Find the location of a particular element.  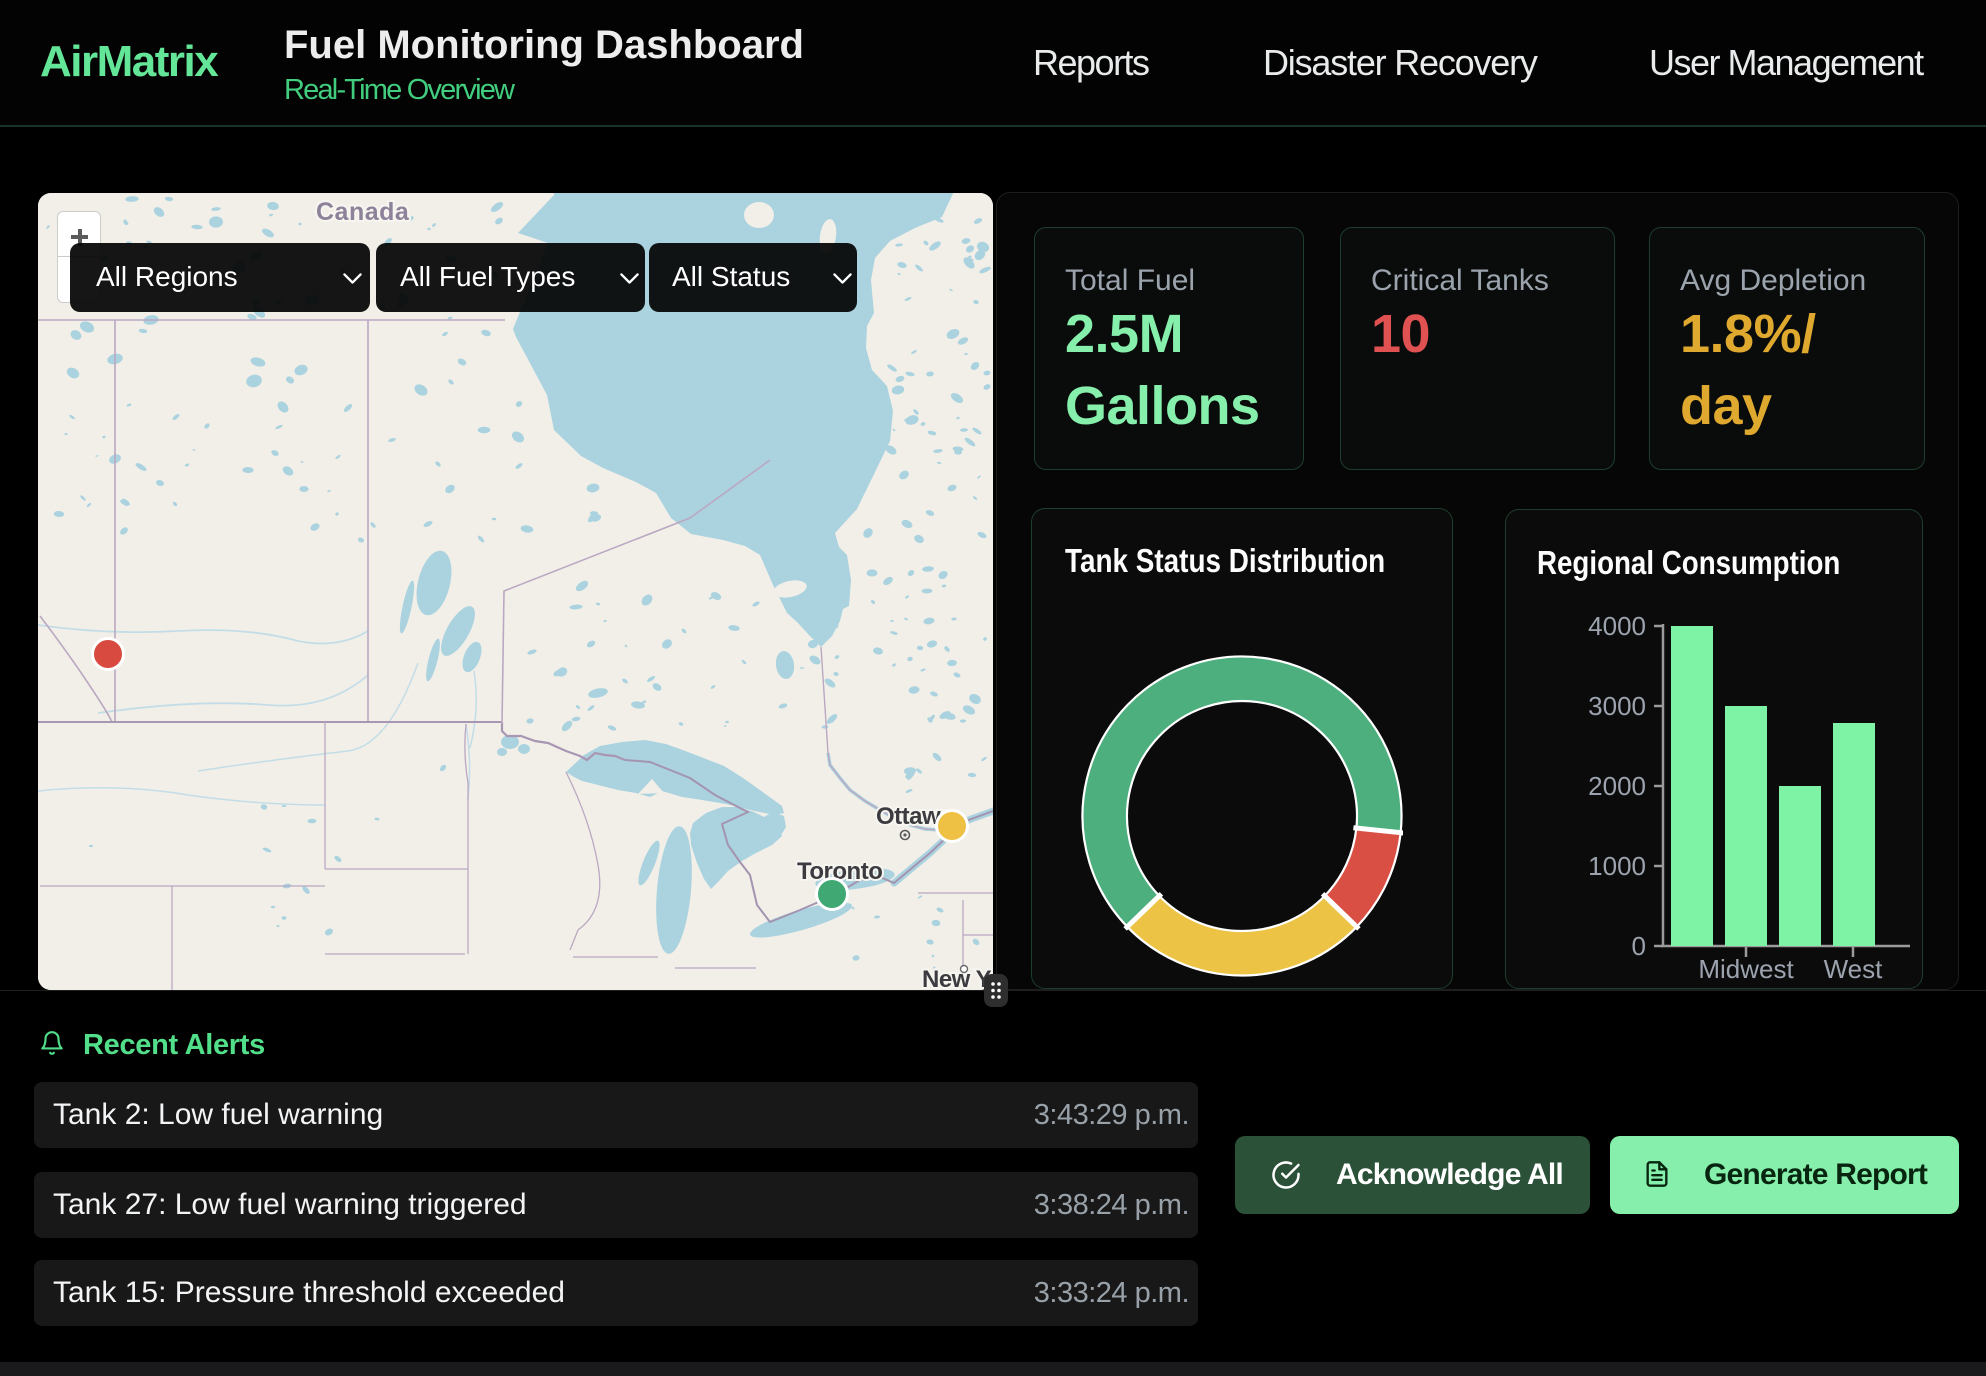

svg-text: 3000 is located at coordinates (1617, 706).